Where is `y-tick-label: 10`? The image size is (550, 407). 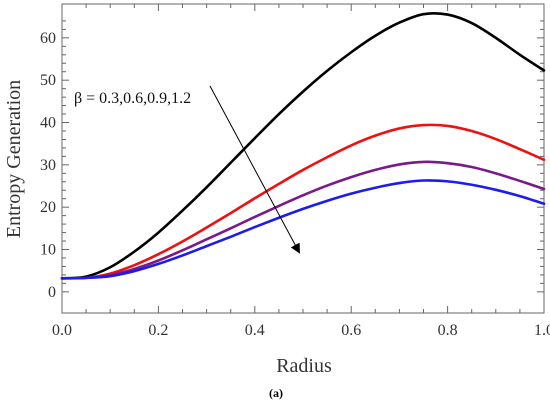
y-tick-label: 10 is located at coordinates (48, 250).